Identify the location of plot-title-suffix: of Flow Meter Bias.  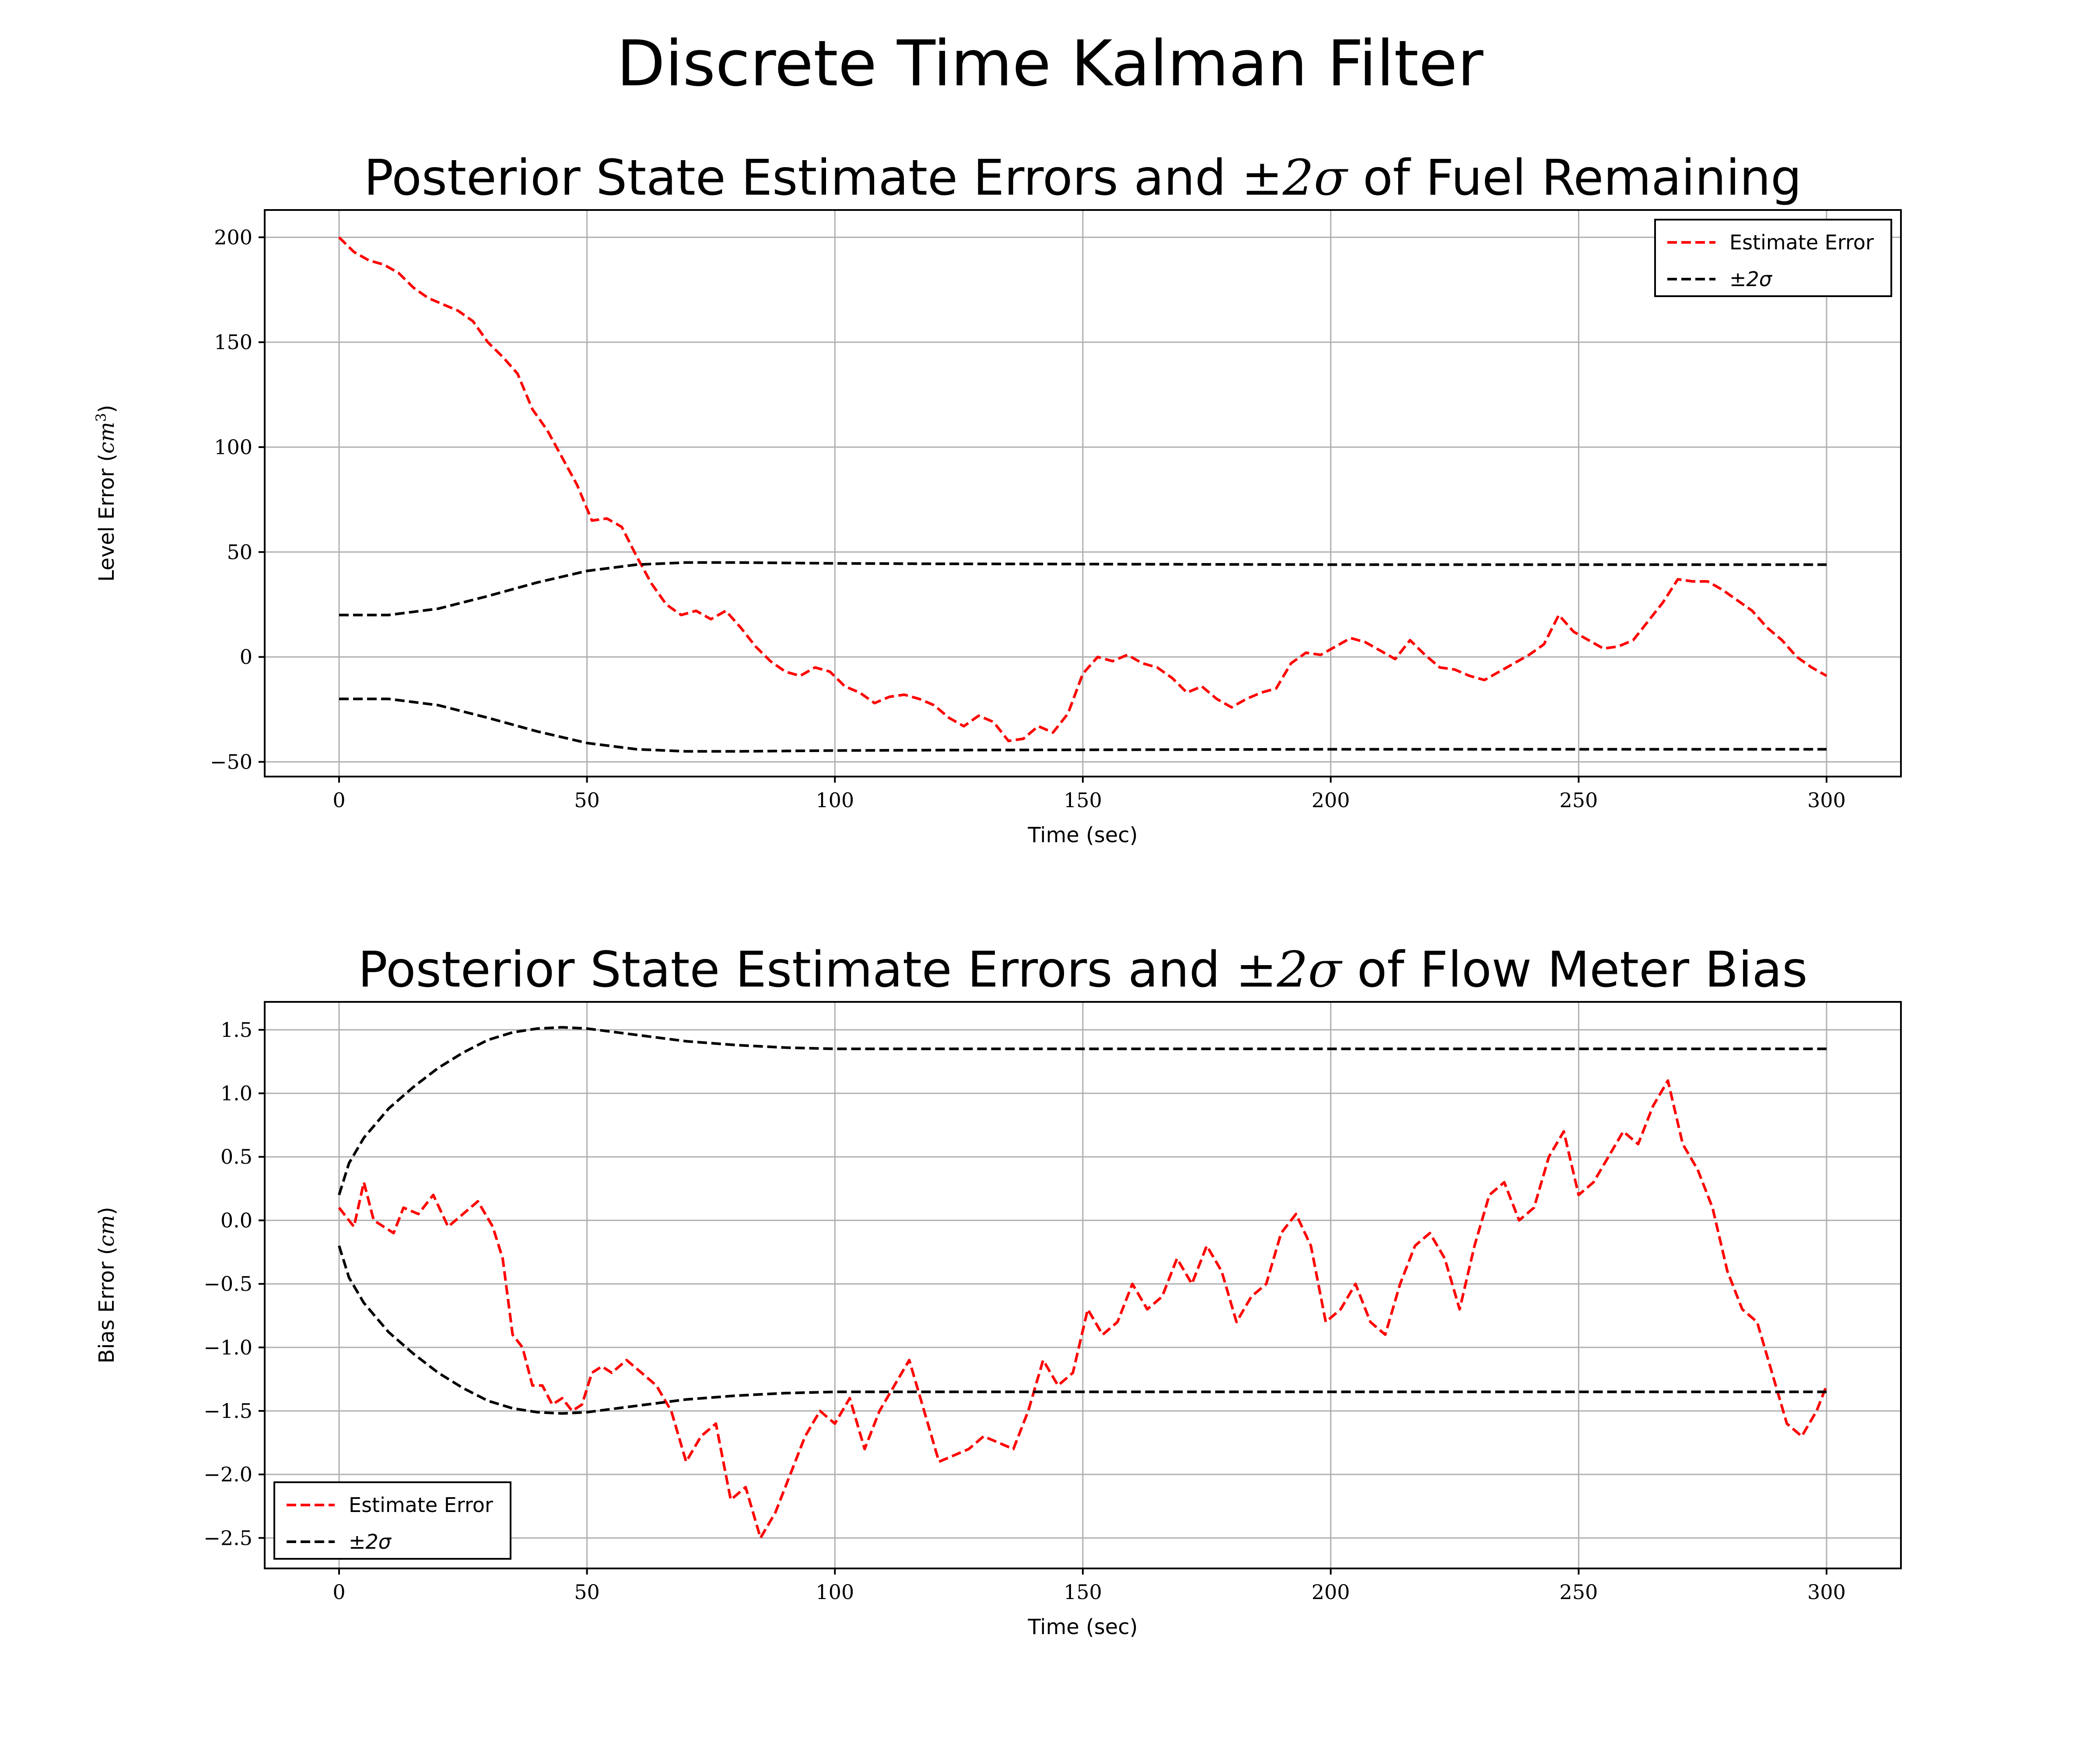
(1574, 970).